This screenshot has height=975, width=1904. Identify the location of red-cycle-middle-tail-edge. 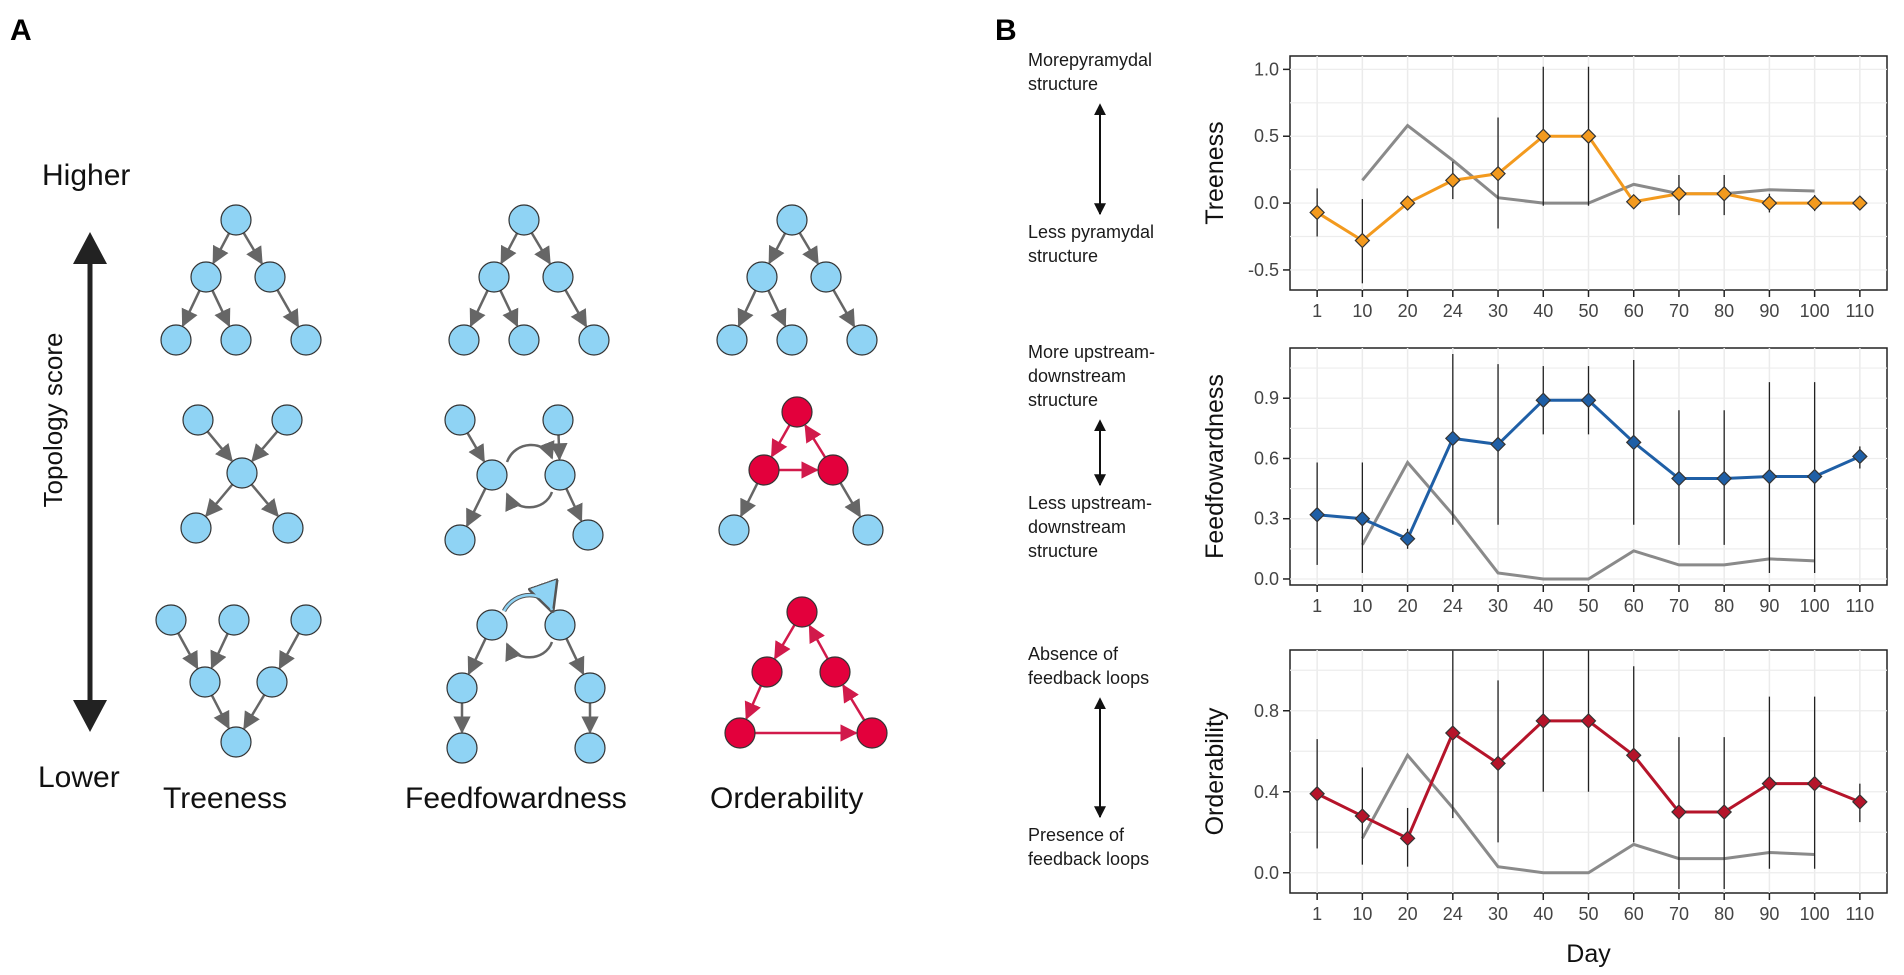
(850, 500).